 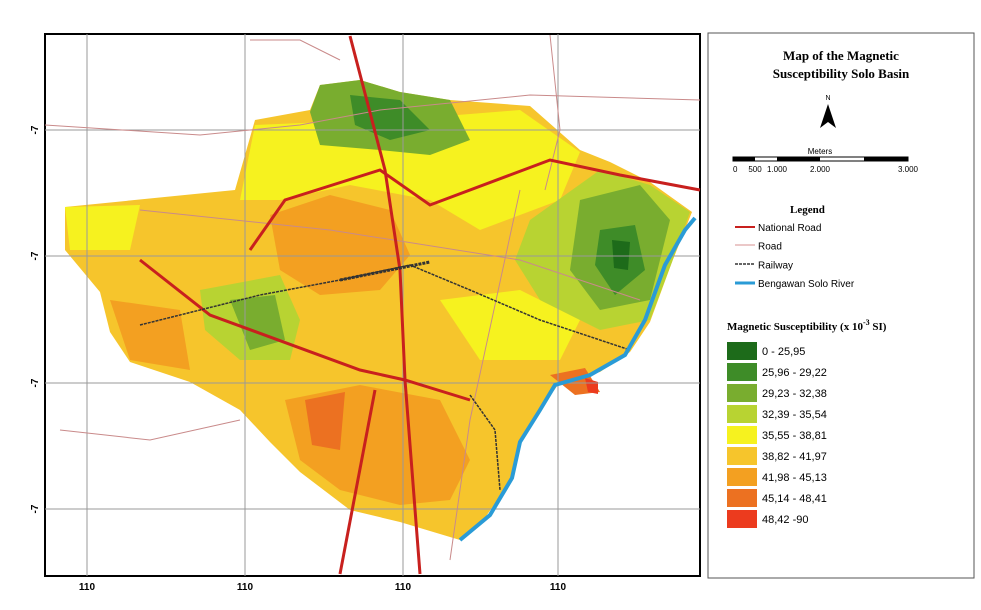 What do you see at coordinates (866, 322) in the screenshot?
I see `classes-title-exponent: -3` at bounding box center [866, 322].